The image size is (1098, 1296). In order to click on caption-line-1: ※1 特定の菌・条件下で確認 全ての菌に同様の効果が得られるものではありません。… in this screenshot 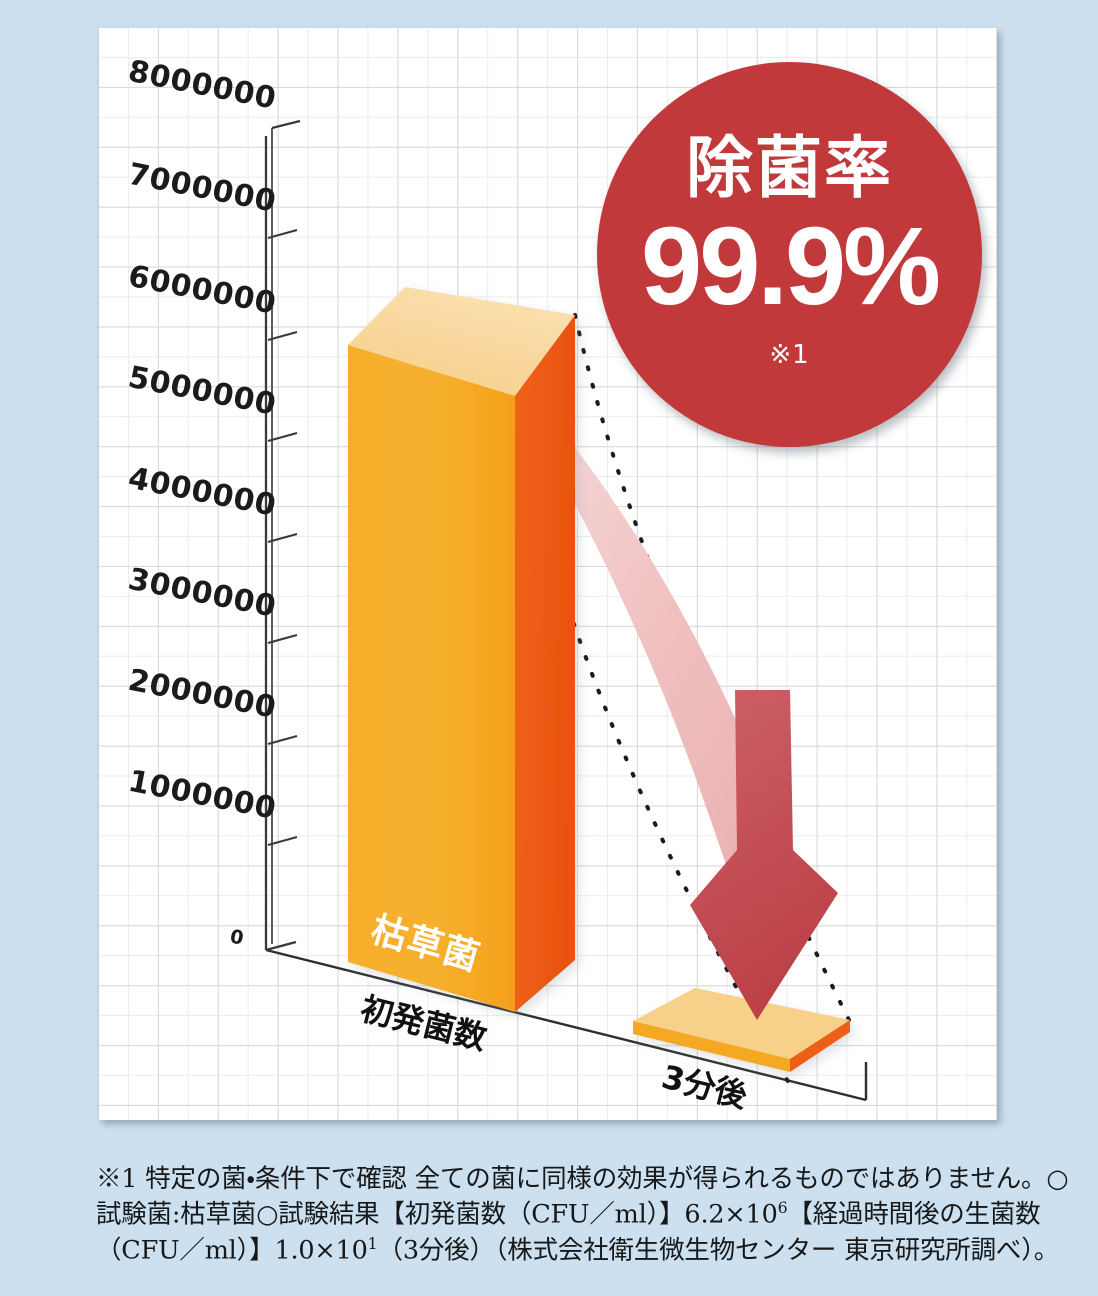, I will do `click(582, 1179)`.